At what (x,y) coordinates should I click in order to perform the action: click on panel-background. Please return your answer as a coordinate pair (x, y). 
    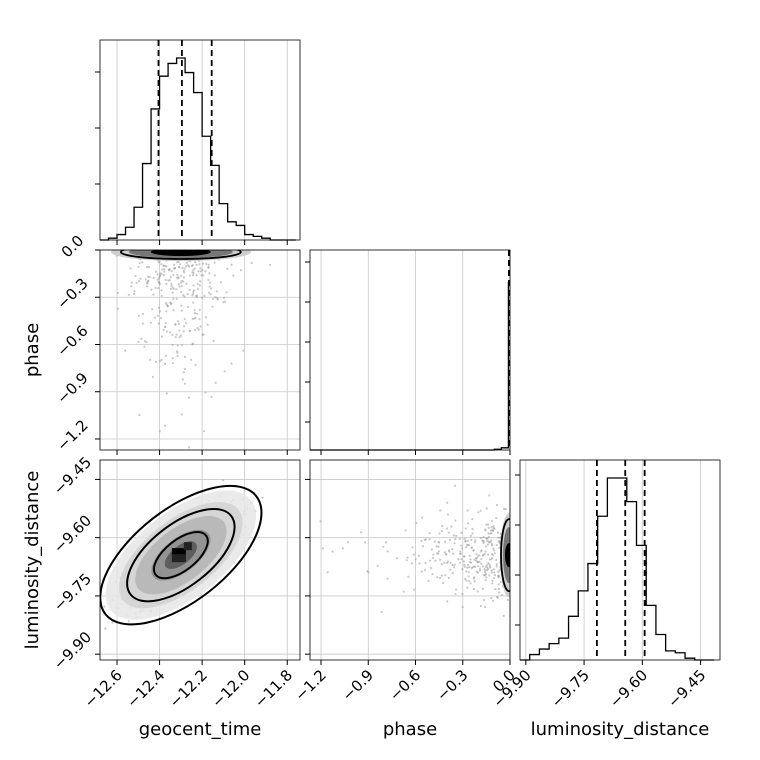
    Looking at the image, I should click on (410, 350).